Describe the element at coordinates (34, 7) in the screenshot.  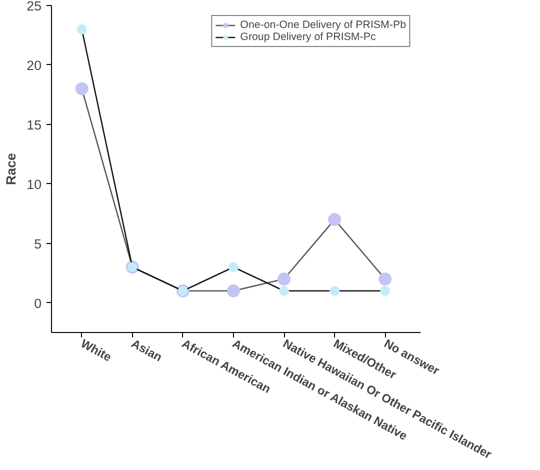
I see `y-tick-label: 25` at that location.